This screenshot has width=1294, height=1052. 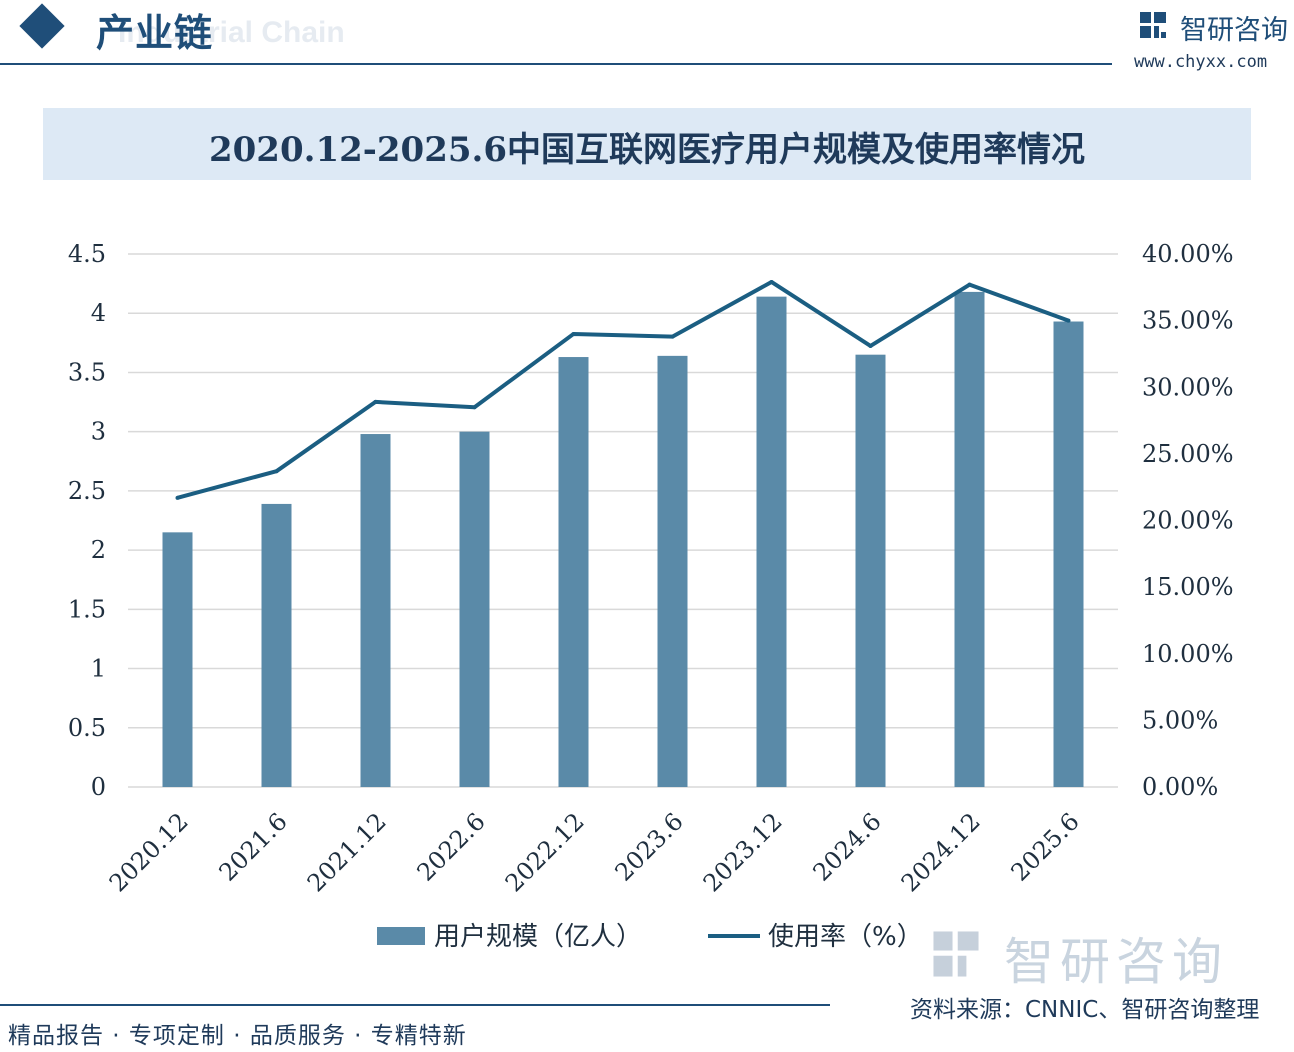 What do you see at coordinates (98, 313) in the screenshot?
I see `y-left-tick-label: 4` at bounding box center [98, 313].